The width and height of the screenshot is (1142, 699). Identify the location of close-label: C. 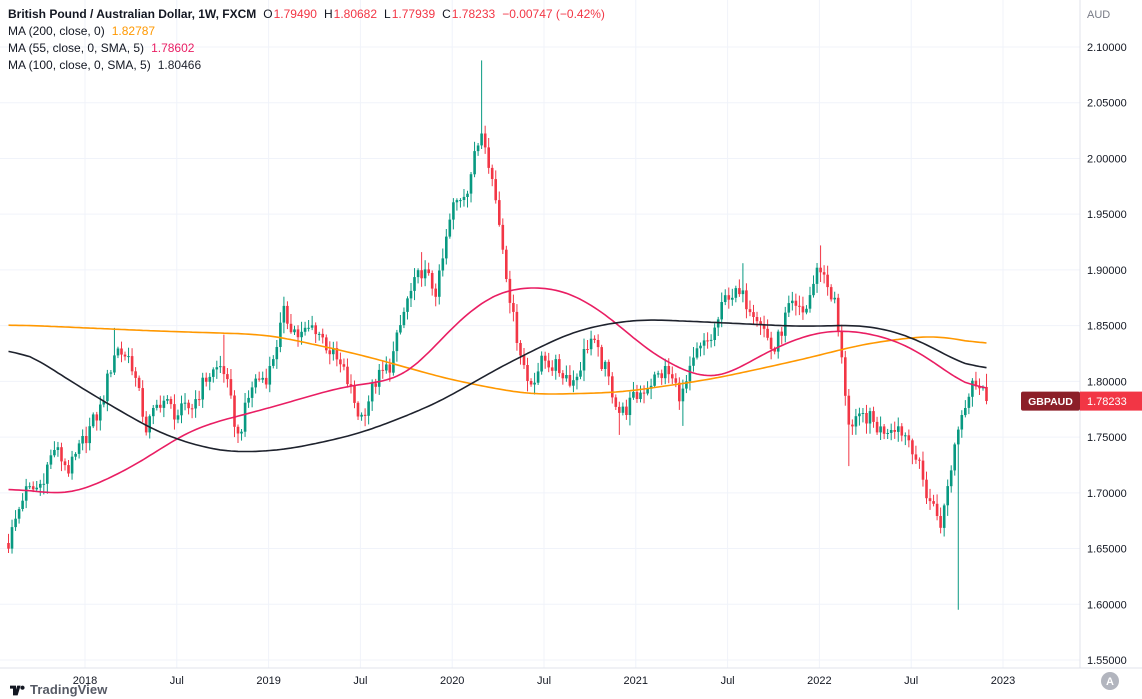
(446, 14).